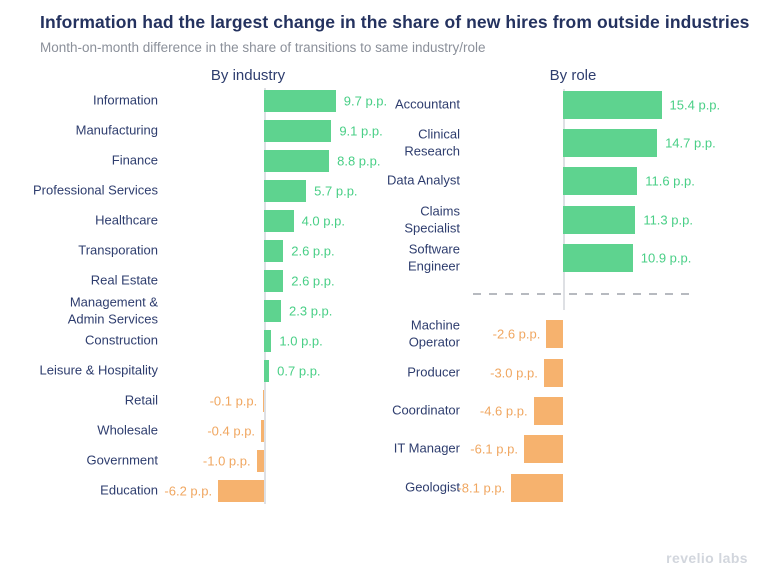 This screenshot has height=588, width=771. What do you see at coordinates (494, 449) in the screenshot?
I see `value-label: -6.1 p.p.` at bounding box center [494, 449].